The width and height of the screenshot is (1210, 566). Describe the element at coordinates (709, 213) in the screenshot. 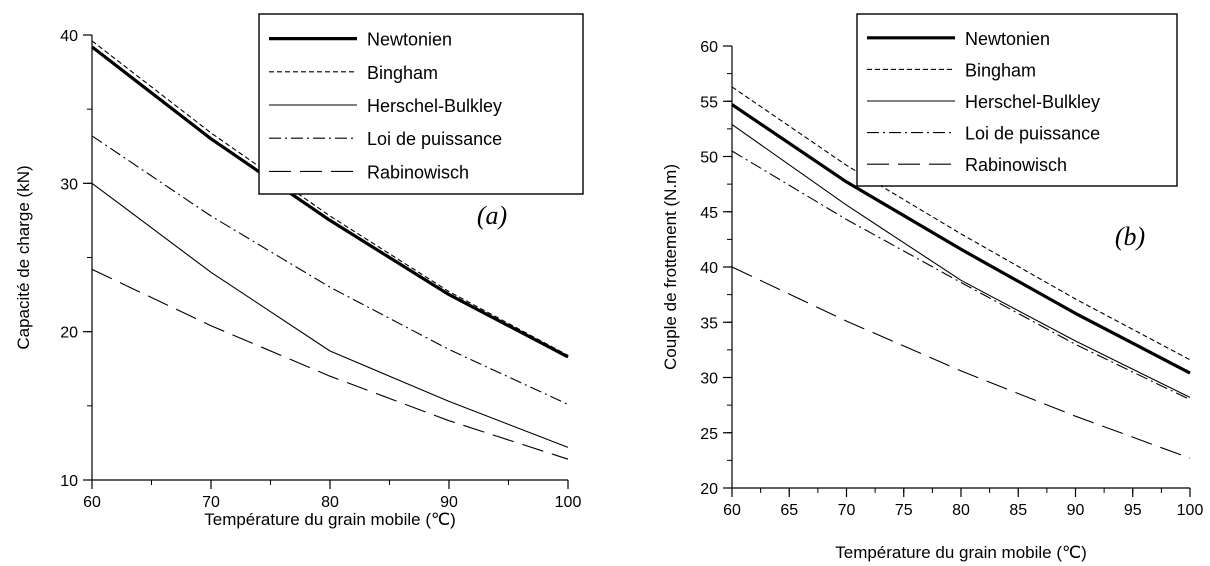

I see `y-tick-label: 45` at that location.